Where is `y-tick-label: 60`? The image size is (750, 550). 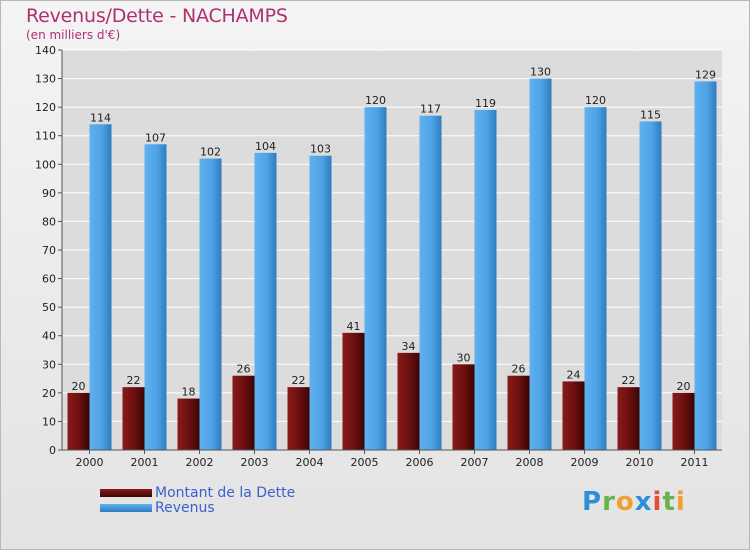 y-tick-label: 60 is located at coordinates (49, 279).